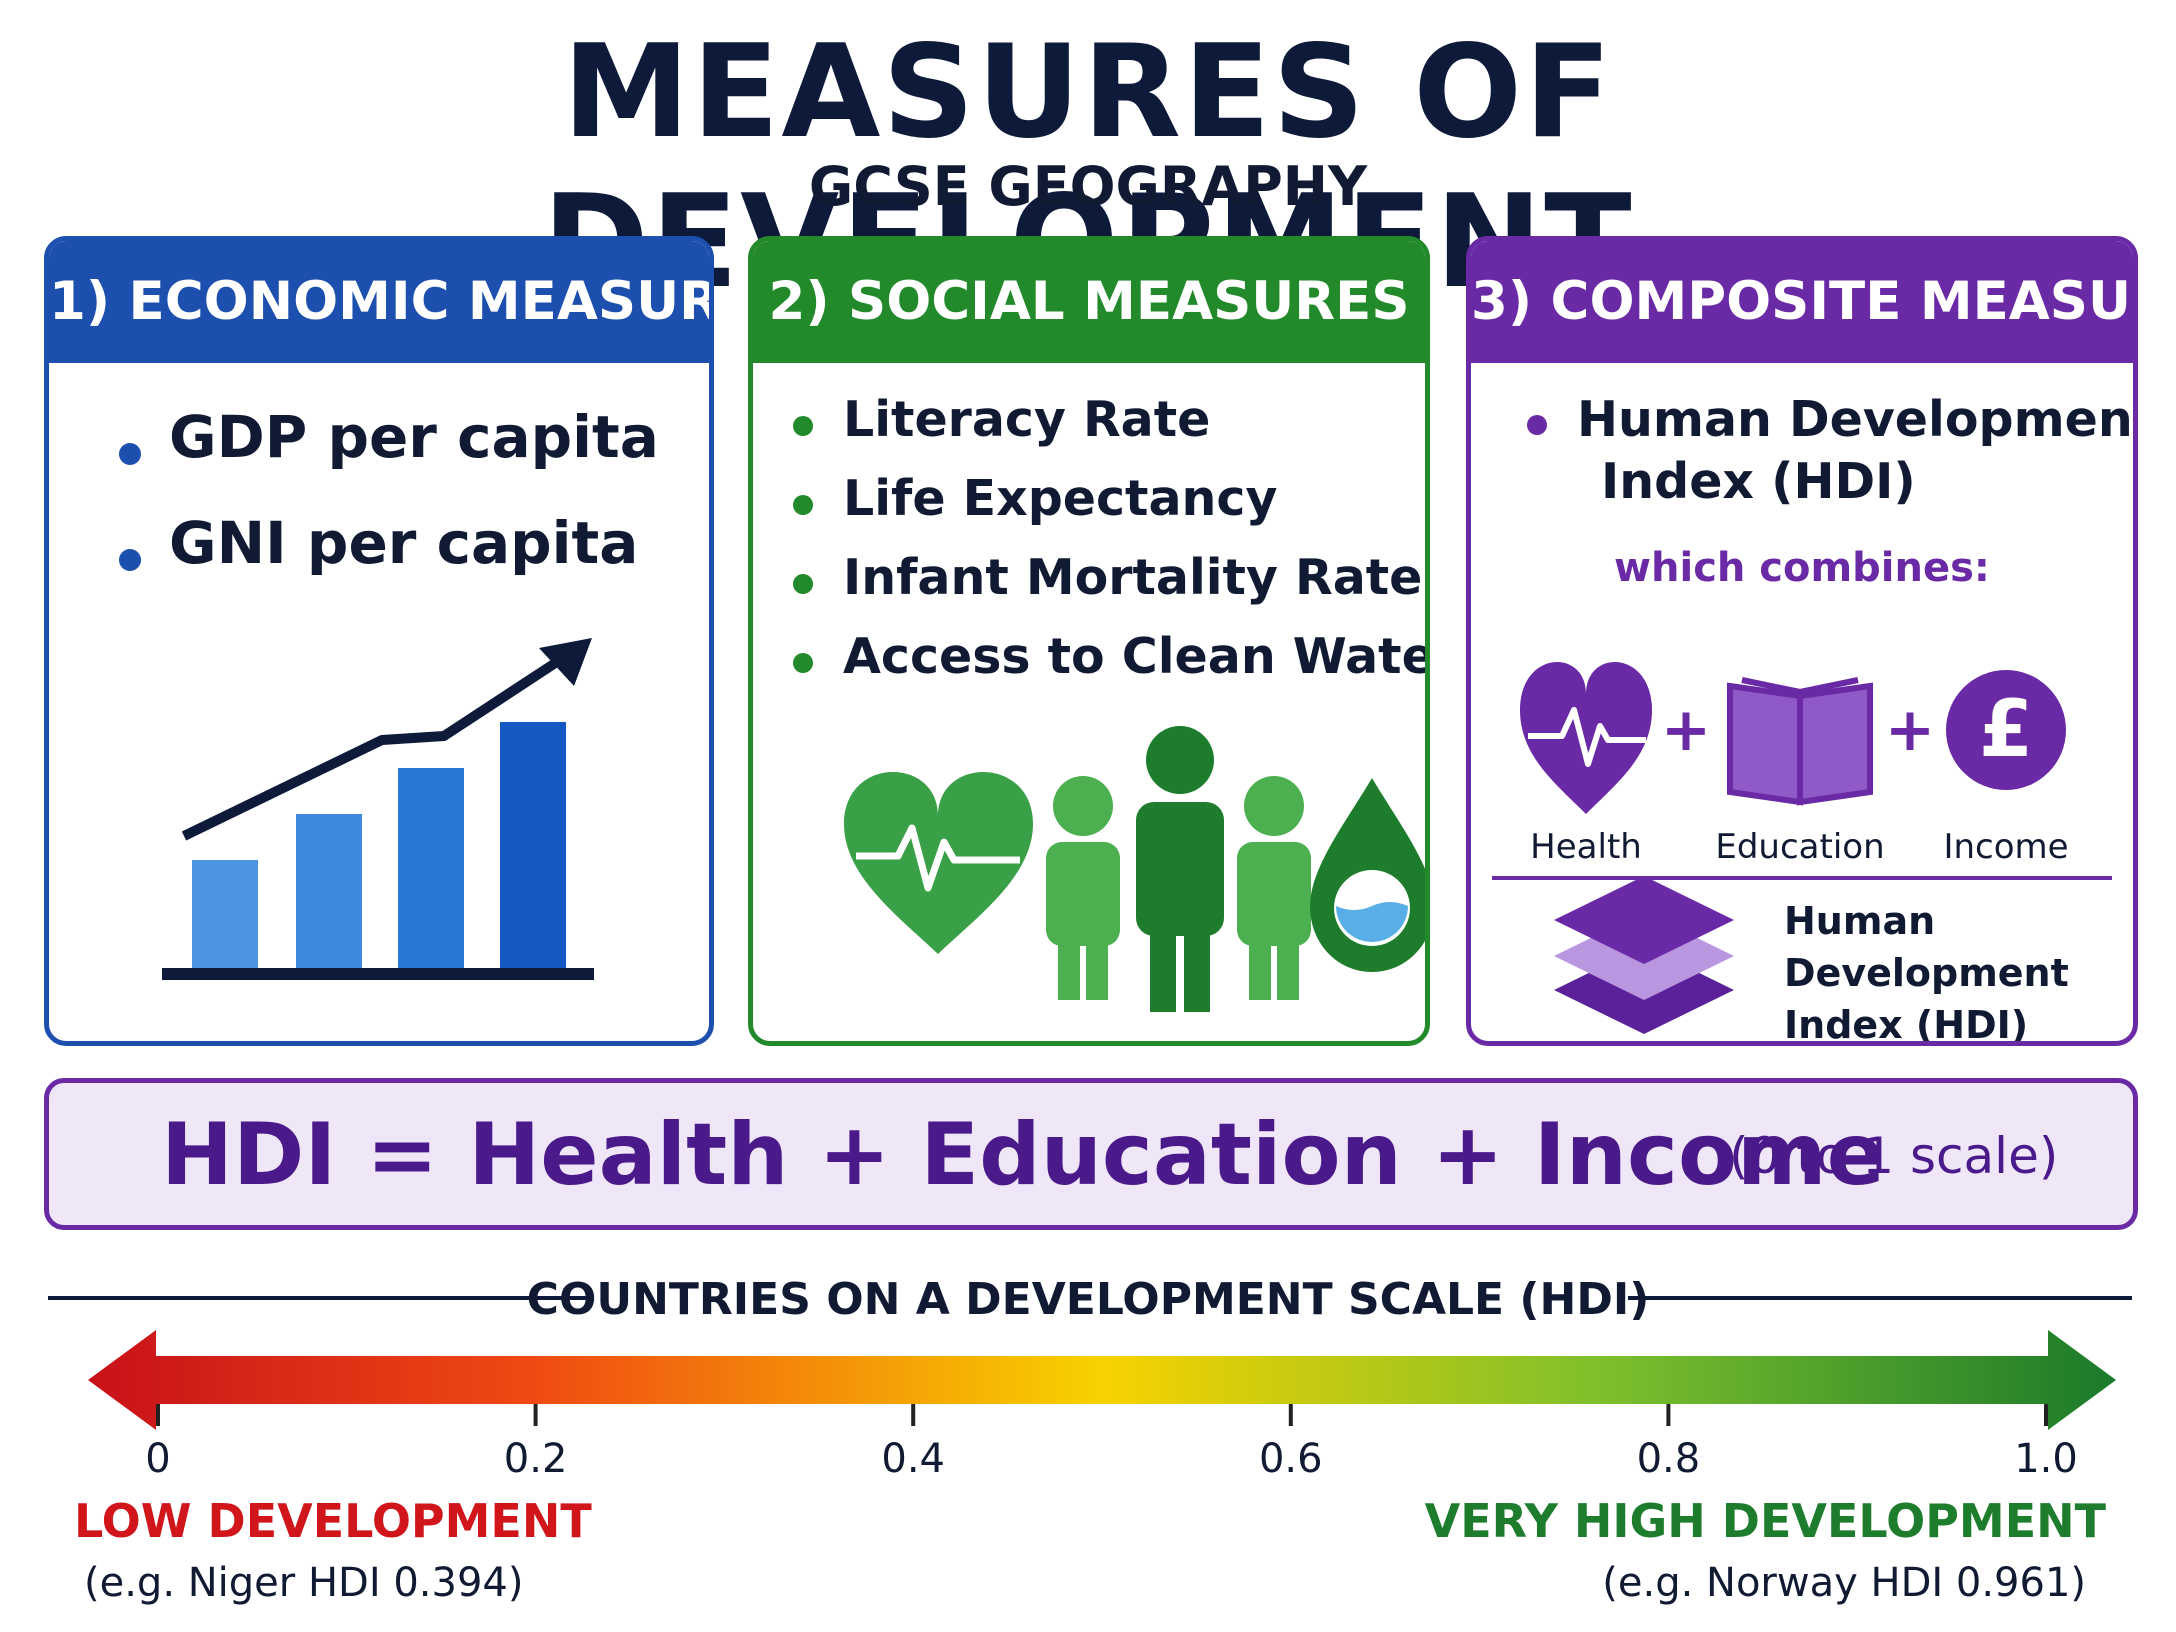 The width and height of the screenshot is (2176, 1632). What do you see at coordinates (304, 1583) in the screenshot?
I see `low-development-example: (e.g. Niger HDI 0.394)` at bounding box center [304, 1583].